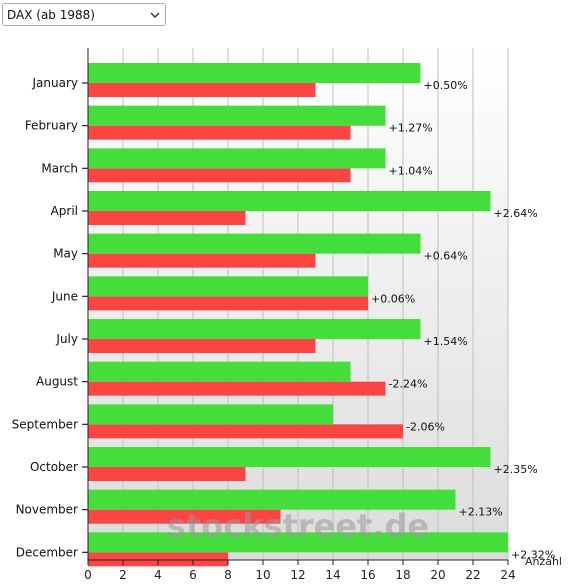 The width and height of the screenshot is (569, 588). Describe the element at coordinates (193, 575) in the screenshot. I see `x-tick-label: 6` at that location.